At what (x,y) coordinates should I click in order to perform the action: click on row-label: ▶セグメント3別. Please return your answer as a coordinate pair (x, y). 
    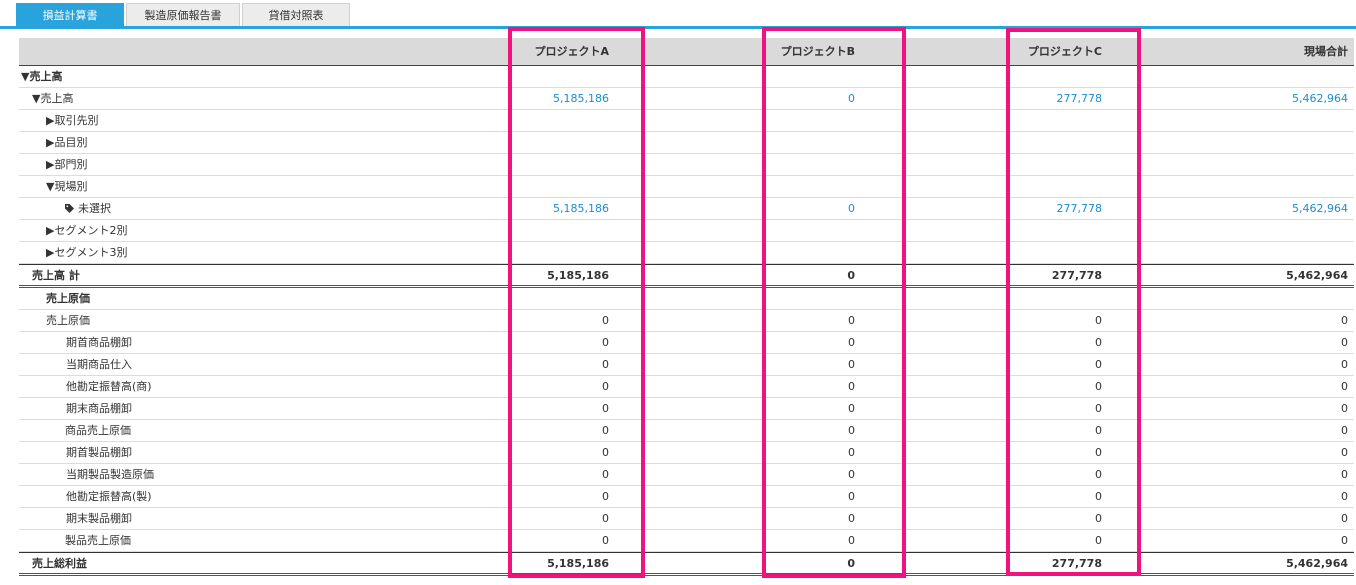
    Looking at the image, I should click on (86, 252).